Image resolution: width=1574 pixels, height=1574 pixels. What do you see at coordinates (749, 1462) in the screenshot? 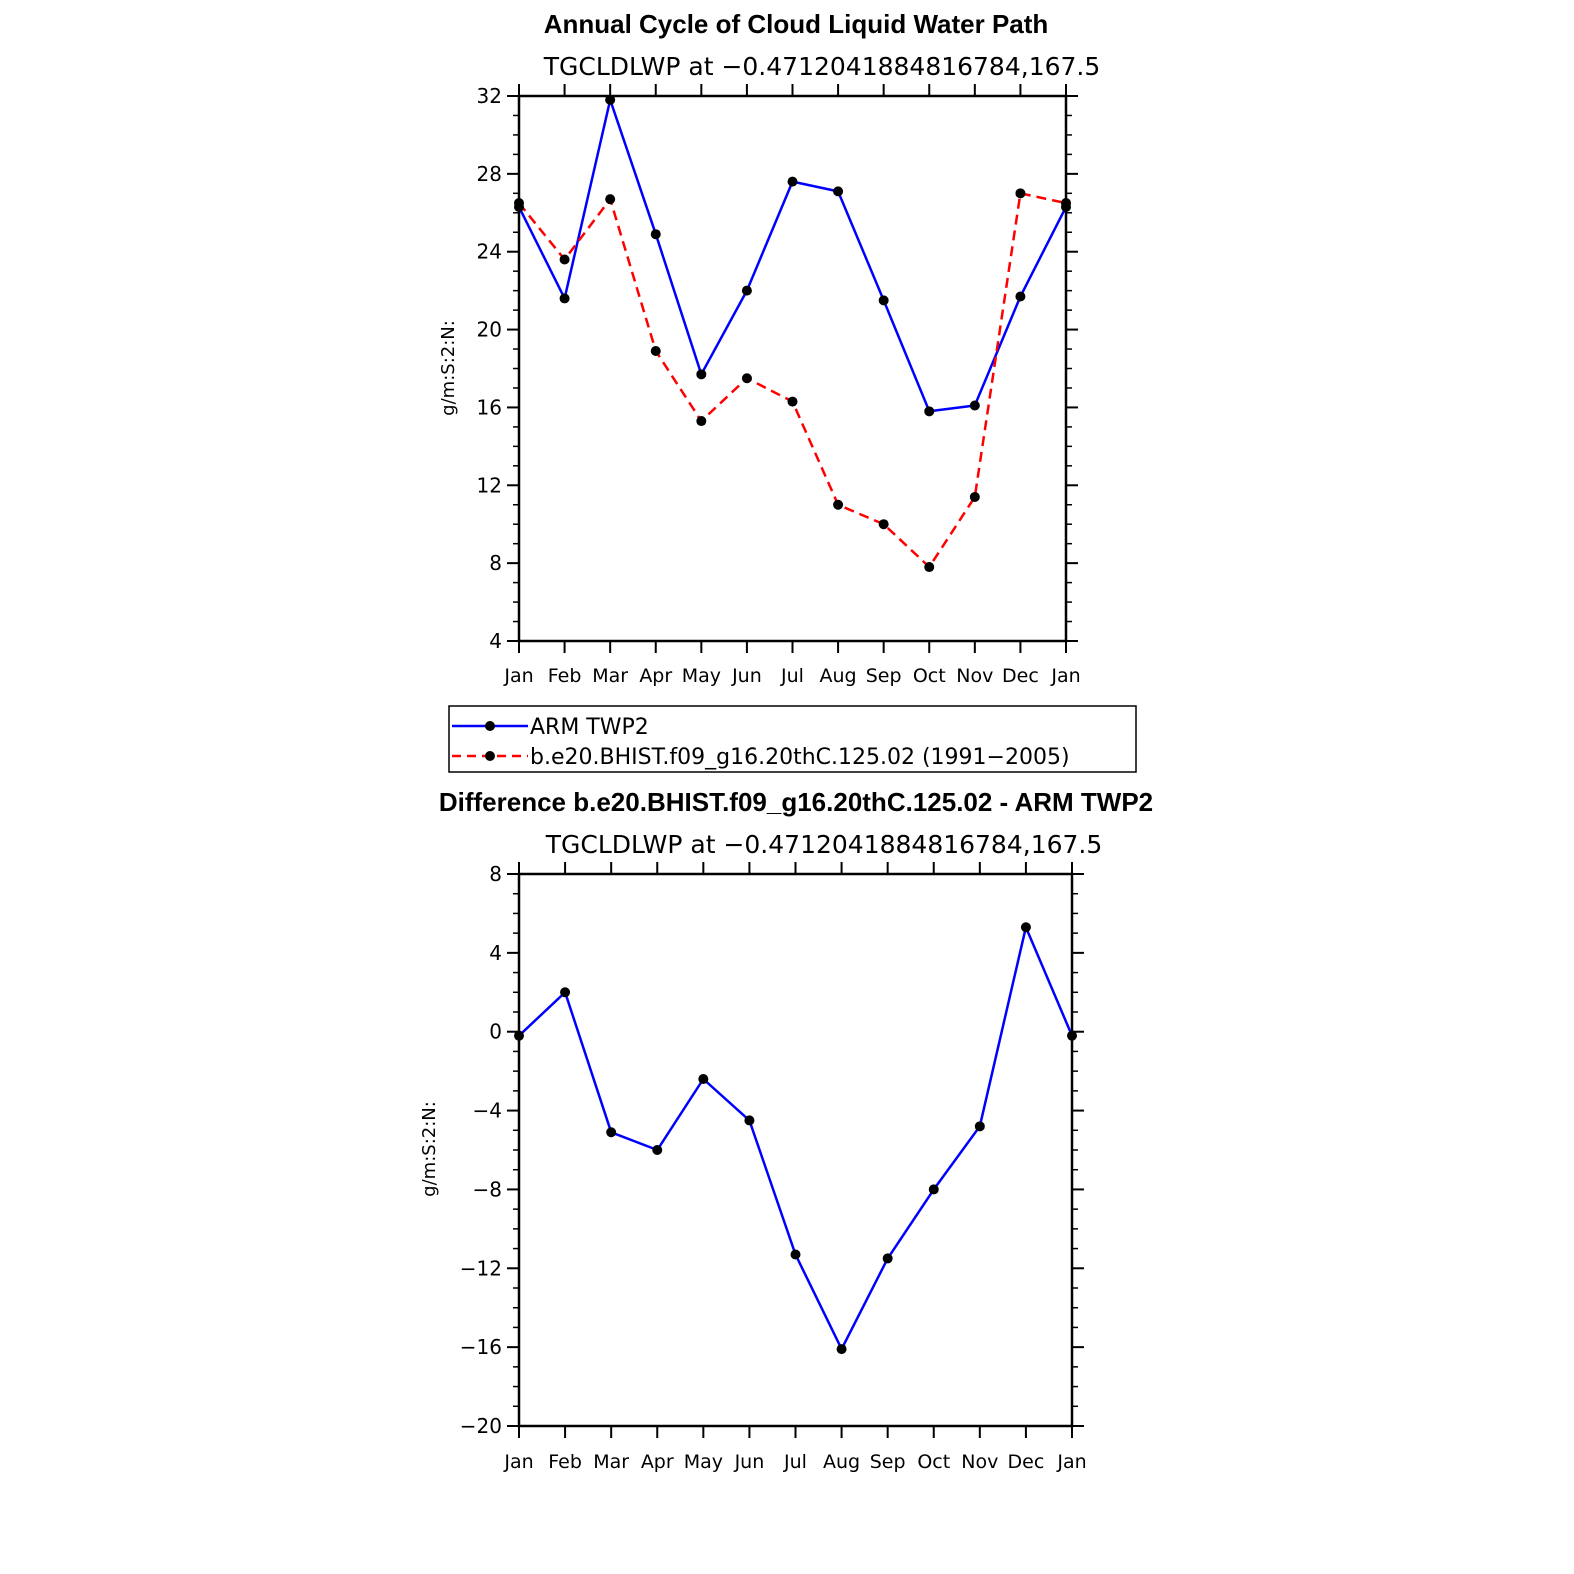
I see `chart-2-xtick-label: Jun` at bounding box center [749, 1462].